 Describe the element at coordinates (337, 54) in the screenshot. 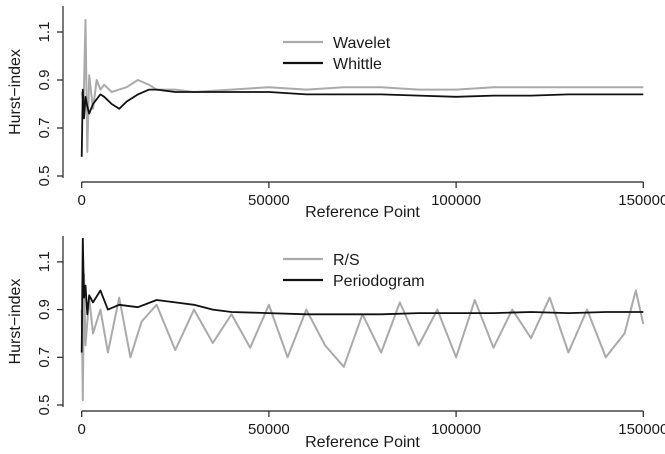

I see `legend: Wavelet Whittle` at that location.